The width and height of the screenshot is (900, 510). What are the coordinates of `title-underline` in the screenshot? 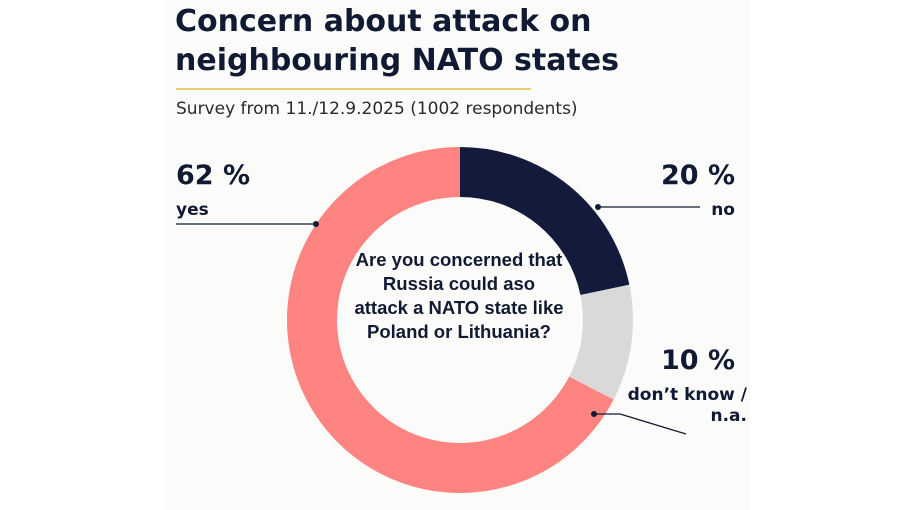 It's located at (353, 89).